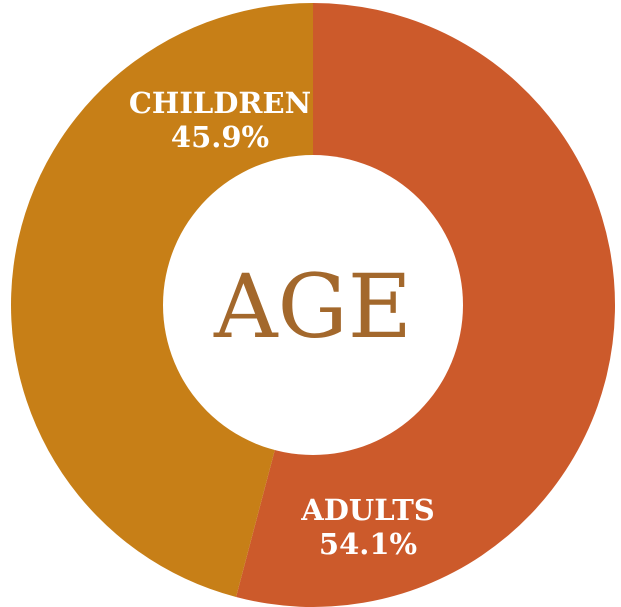 This screenshot has width=621, height=607. Describe the element at coordinates (367, 510) in the screenshot. I see `slice-label-adults: ADULTS` at that location.